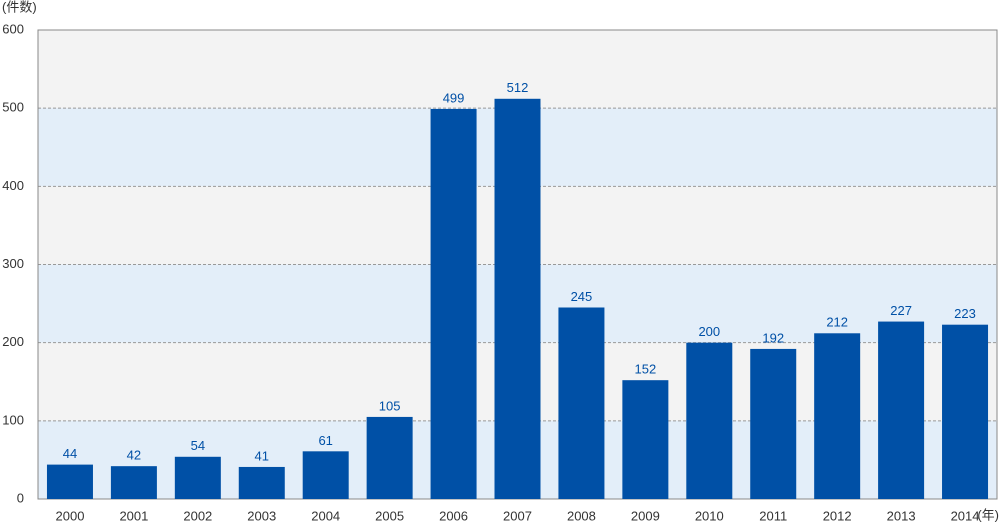 The height and width of the screenshot is (527, 1000). Describe the element at coordinates (13, 419) in the screenshot. I see `y-tick-label: 100` at that location.